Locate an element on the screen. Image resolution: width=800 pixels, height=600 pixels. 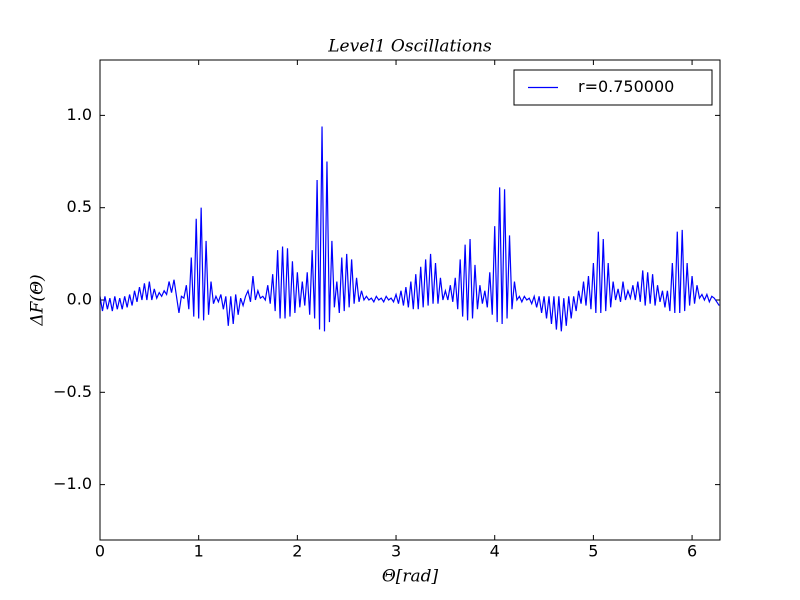
y-tick-label: 1.0 is located at coordinates (79, 114).